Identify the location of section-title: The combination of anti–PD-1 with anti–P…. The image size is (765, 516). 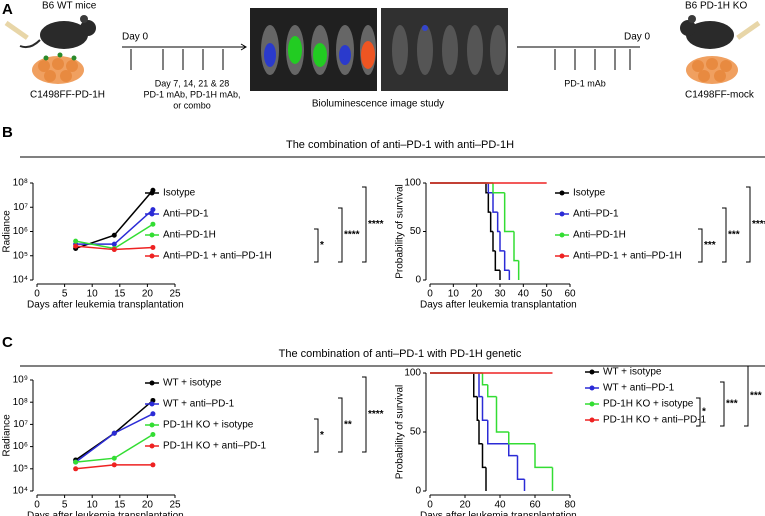
(400, 145).